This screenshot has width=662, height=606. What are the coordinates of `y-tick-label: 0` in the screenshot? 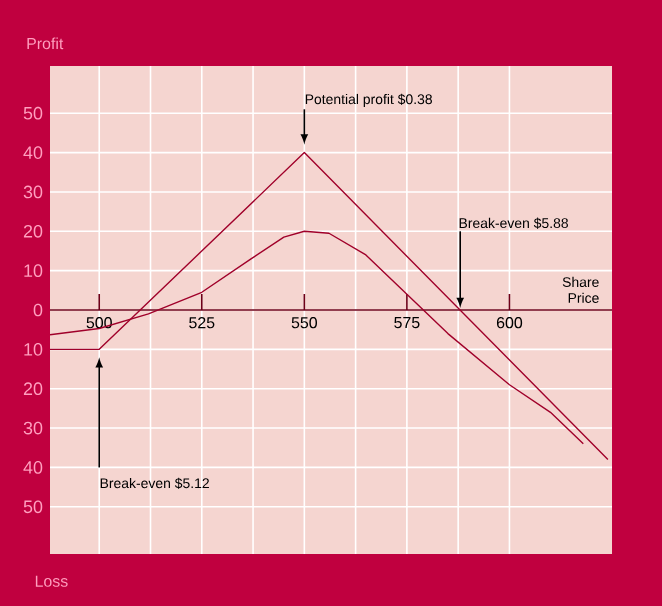 It's located at (38, 310).